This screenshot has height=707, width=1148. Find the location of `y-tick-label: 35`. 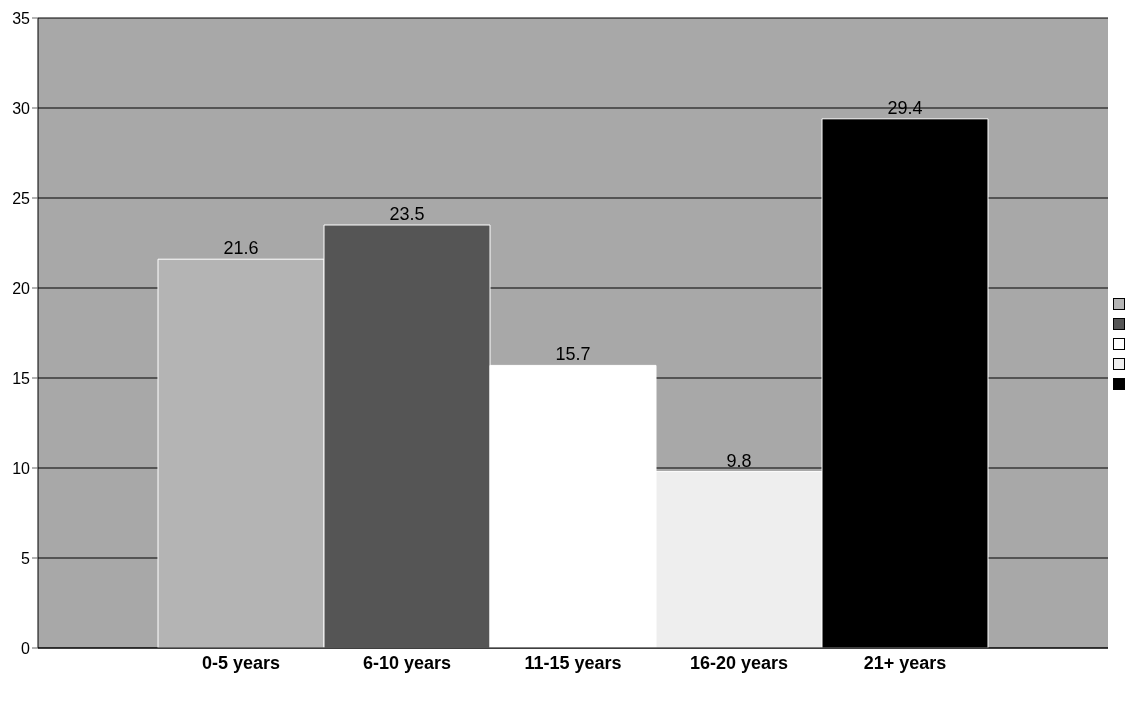

y-tick-label: 35 is located at coordinates (21, 18).